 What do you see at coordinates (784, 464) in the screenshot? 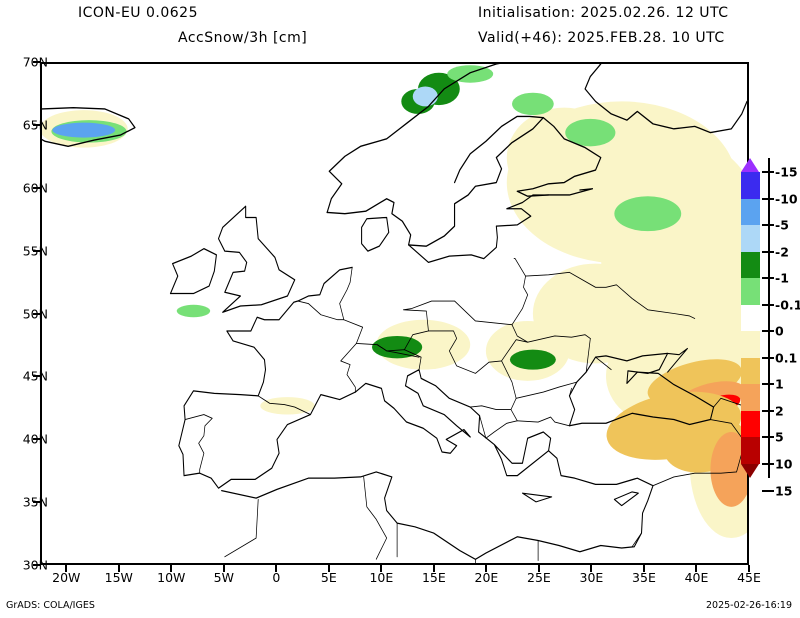
I see `colorbar-tick-label: 10` at bounding box center [784, 464].